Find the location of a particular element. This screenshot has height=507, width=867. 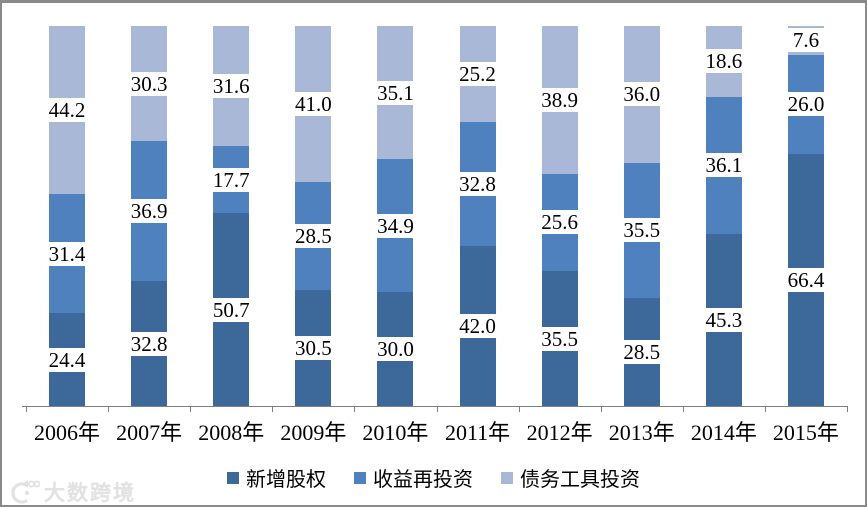

legend-item-新增股权: 新增股权 is located at coordinates (276, 477).